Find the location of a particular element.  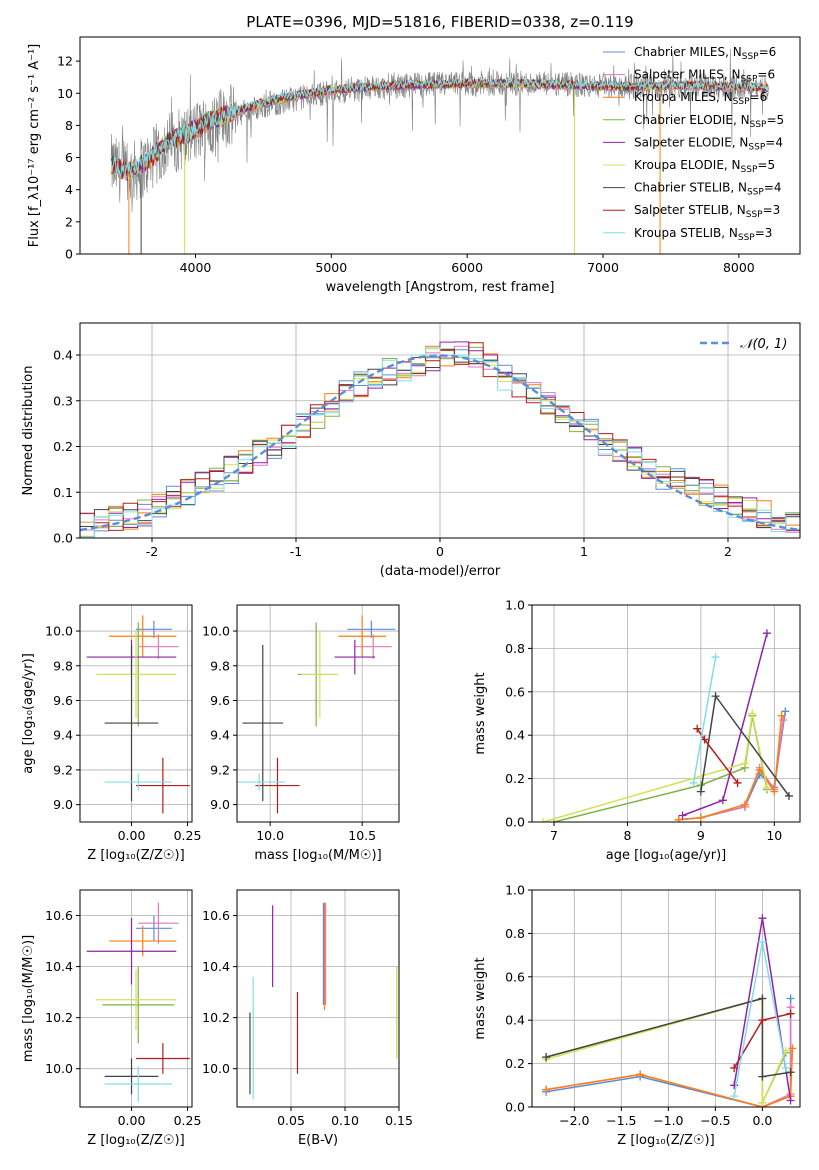

model-spectrum-chabrier-stelib is located at coordinates (439, 128).